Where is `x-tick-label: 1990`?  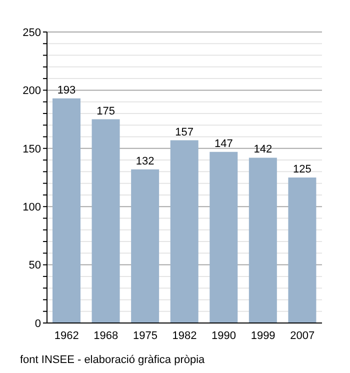
x-tick-label: 1990 is located at coordinates (224, 336).